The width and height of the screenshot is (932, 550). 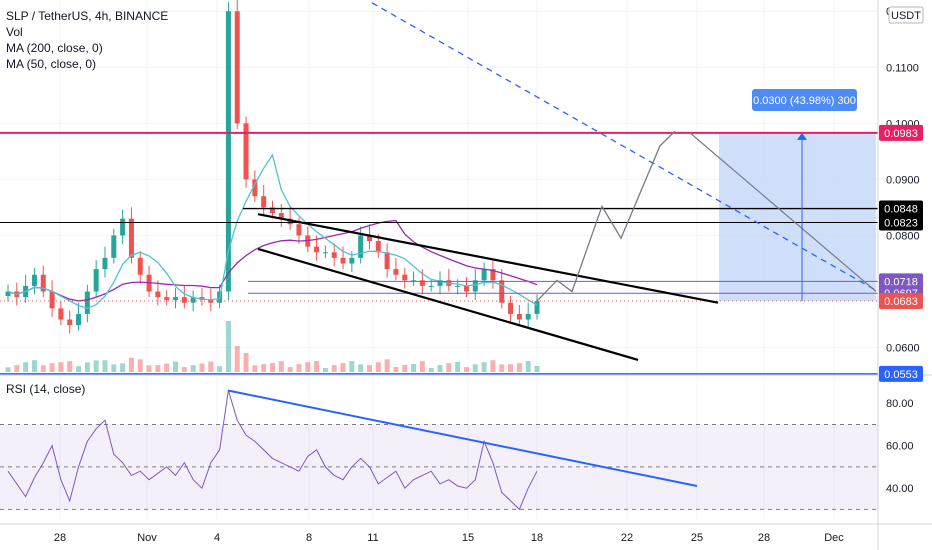 What do you see at coordinates (488, 258) in the screenshot?
I see `channel-upper-line` at bounding box center [488, 258].